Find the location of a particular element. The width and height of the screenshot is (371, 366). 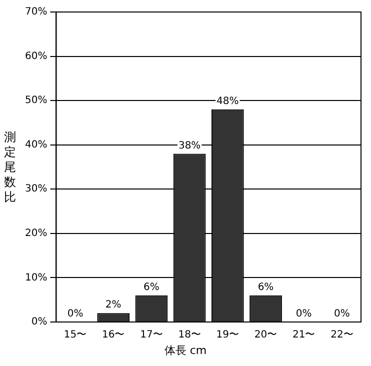

y-tick-label: 40% is located at coordinates (36, 144).